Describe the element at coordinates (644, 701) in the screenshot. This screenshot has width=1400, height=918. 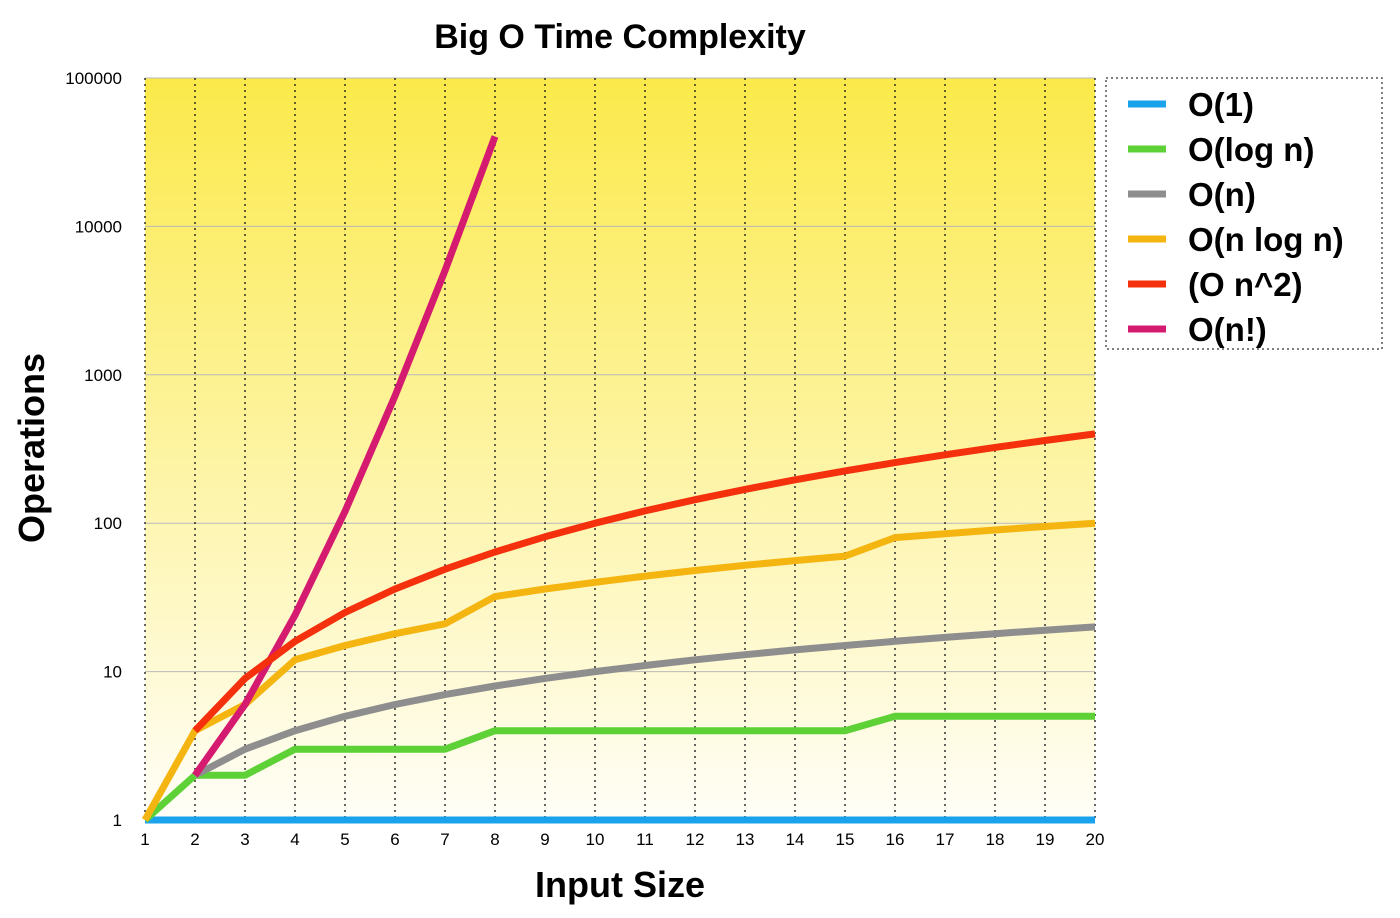
I see `series-line-o-n` at that location.